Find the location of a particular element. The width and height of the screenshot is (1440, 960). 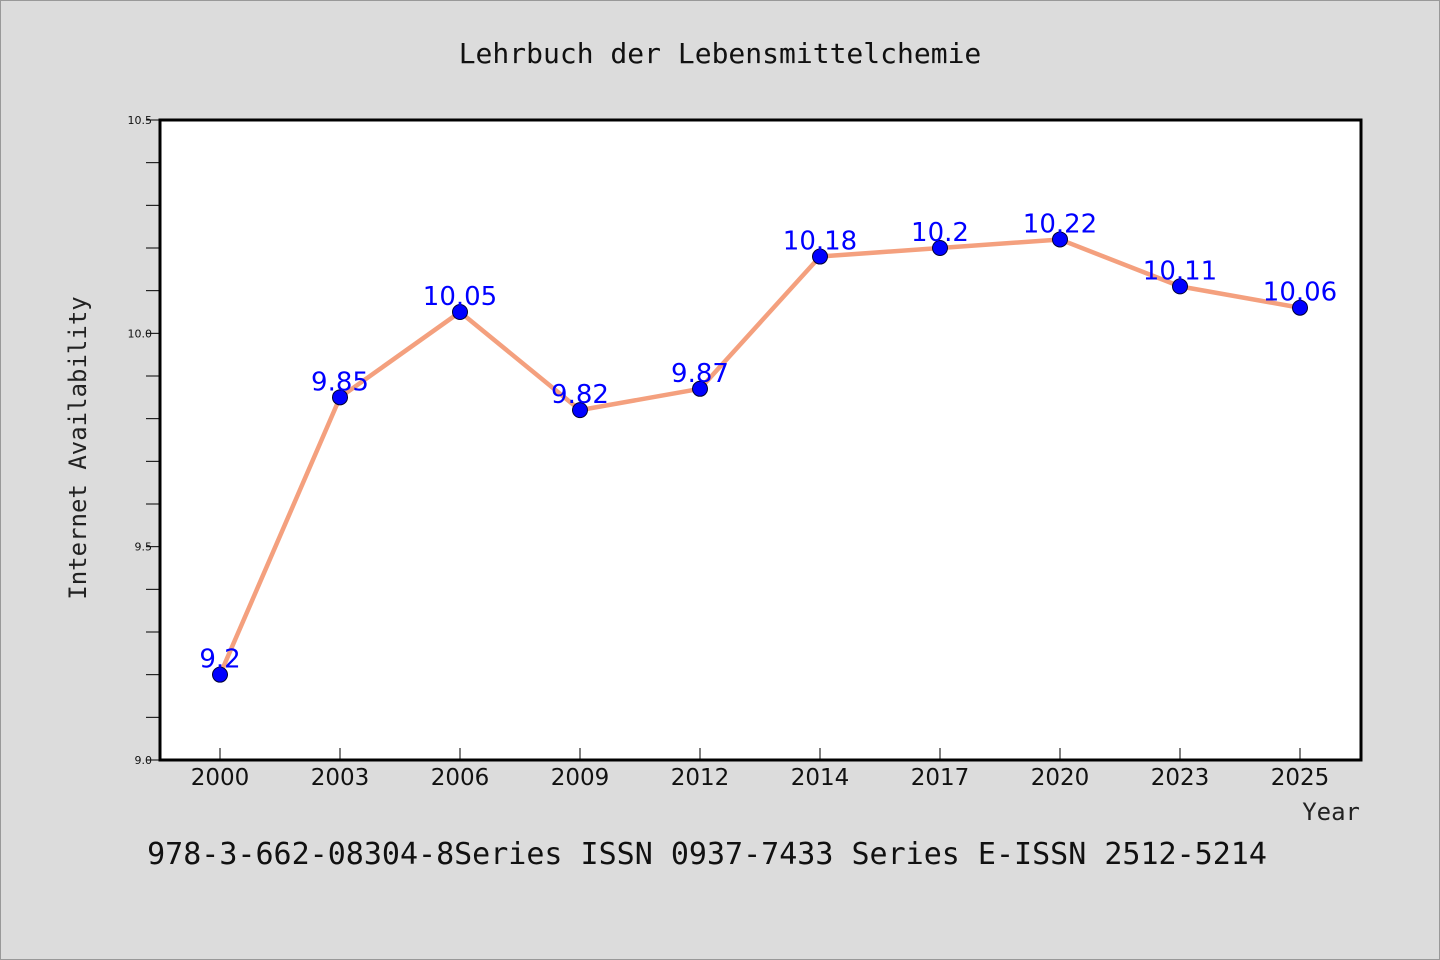

y-axis: 9.0 9.5 10.0 10.5 is located at coordinates (144, 440).